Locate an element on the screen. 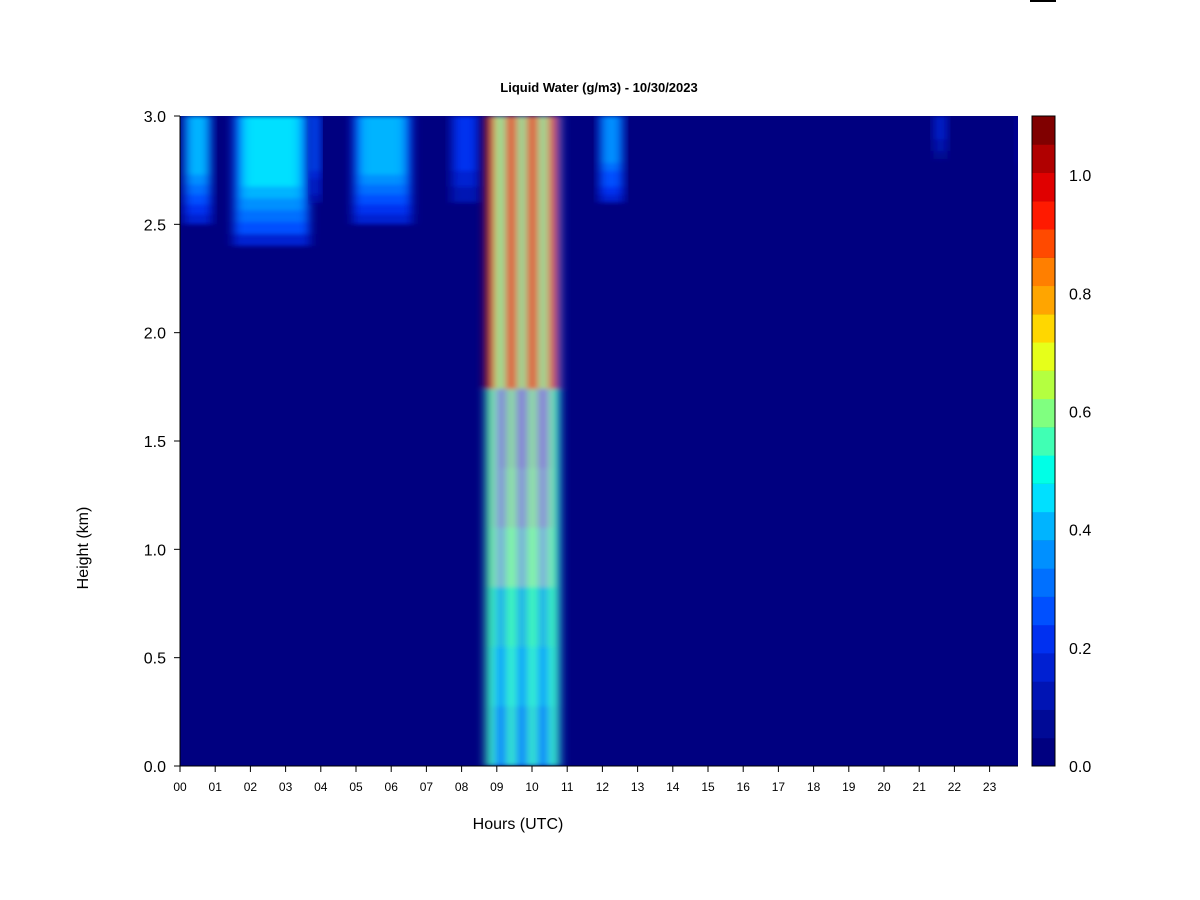 The image size is (1200, 900). chart-title: Liquid Water (g/m3) - 10/30/2023 is located at coordinates (598, 87).